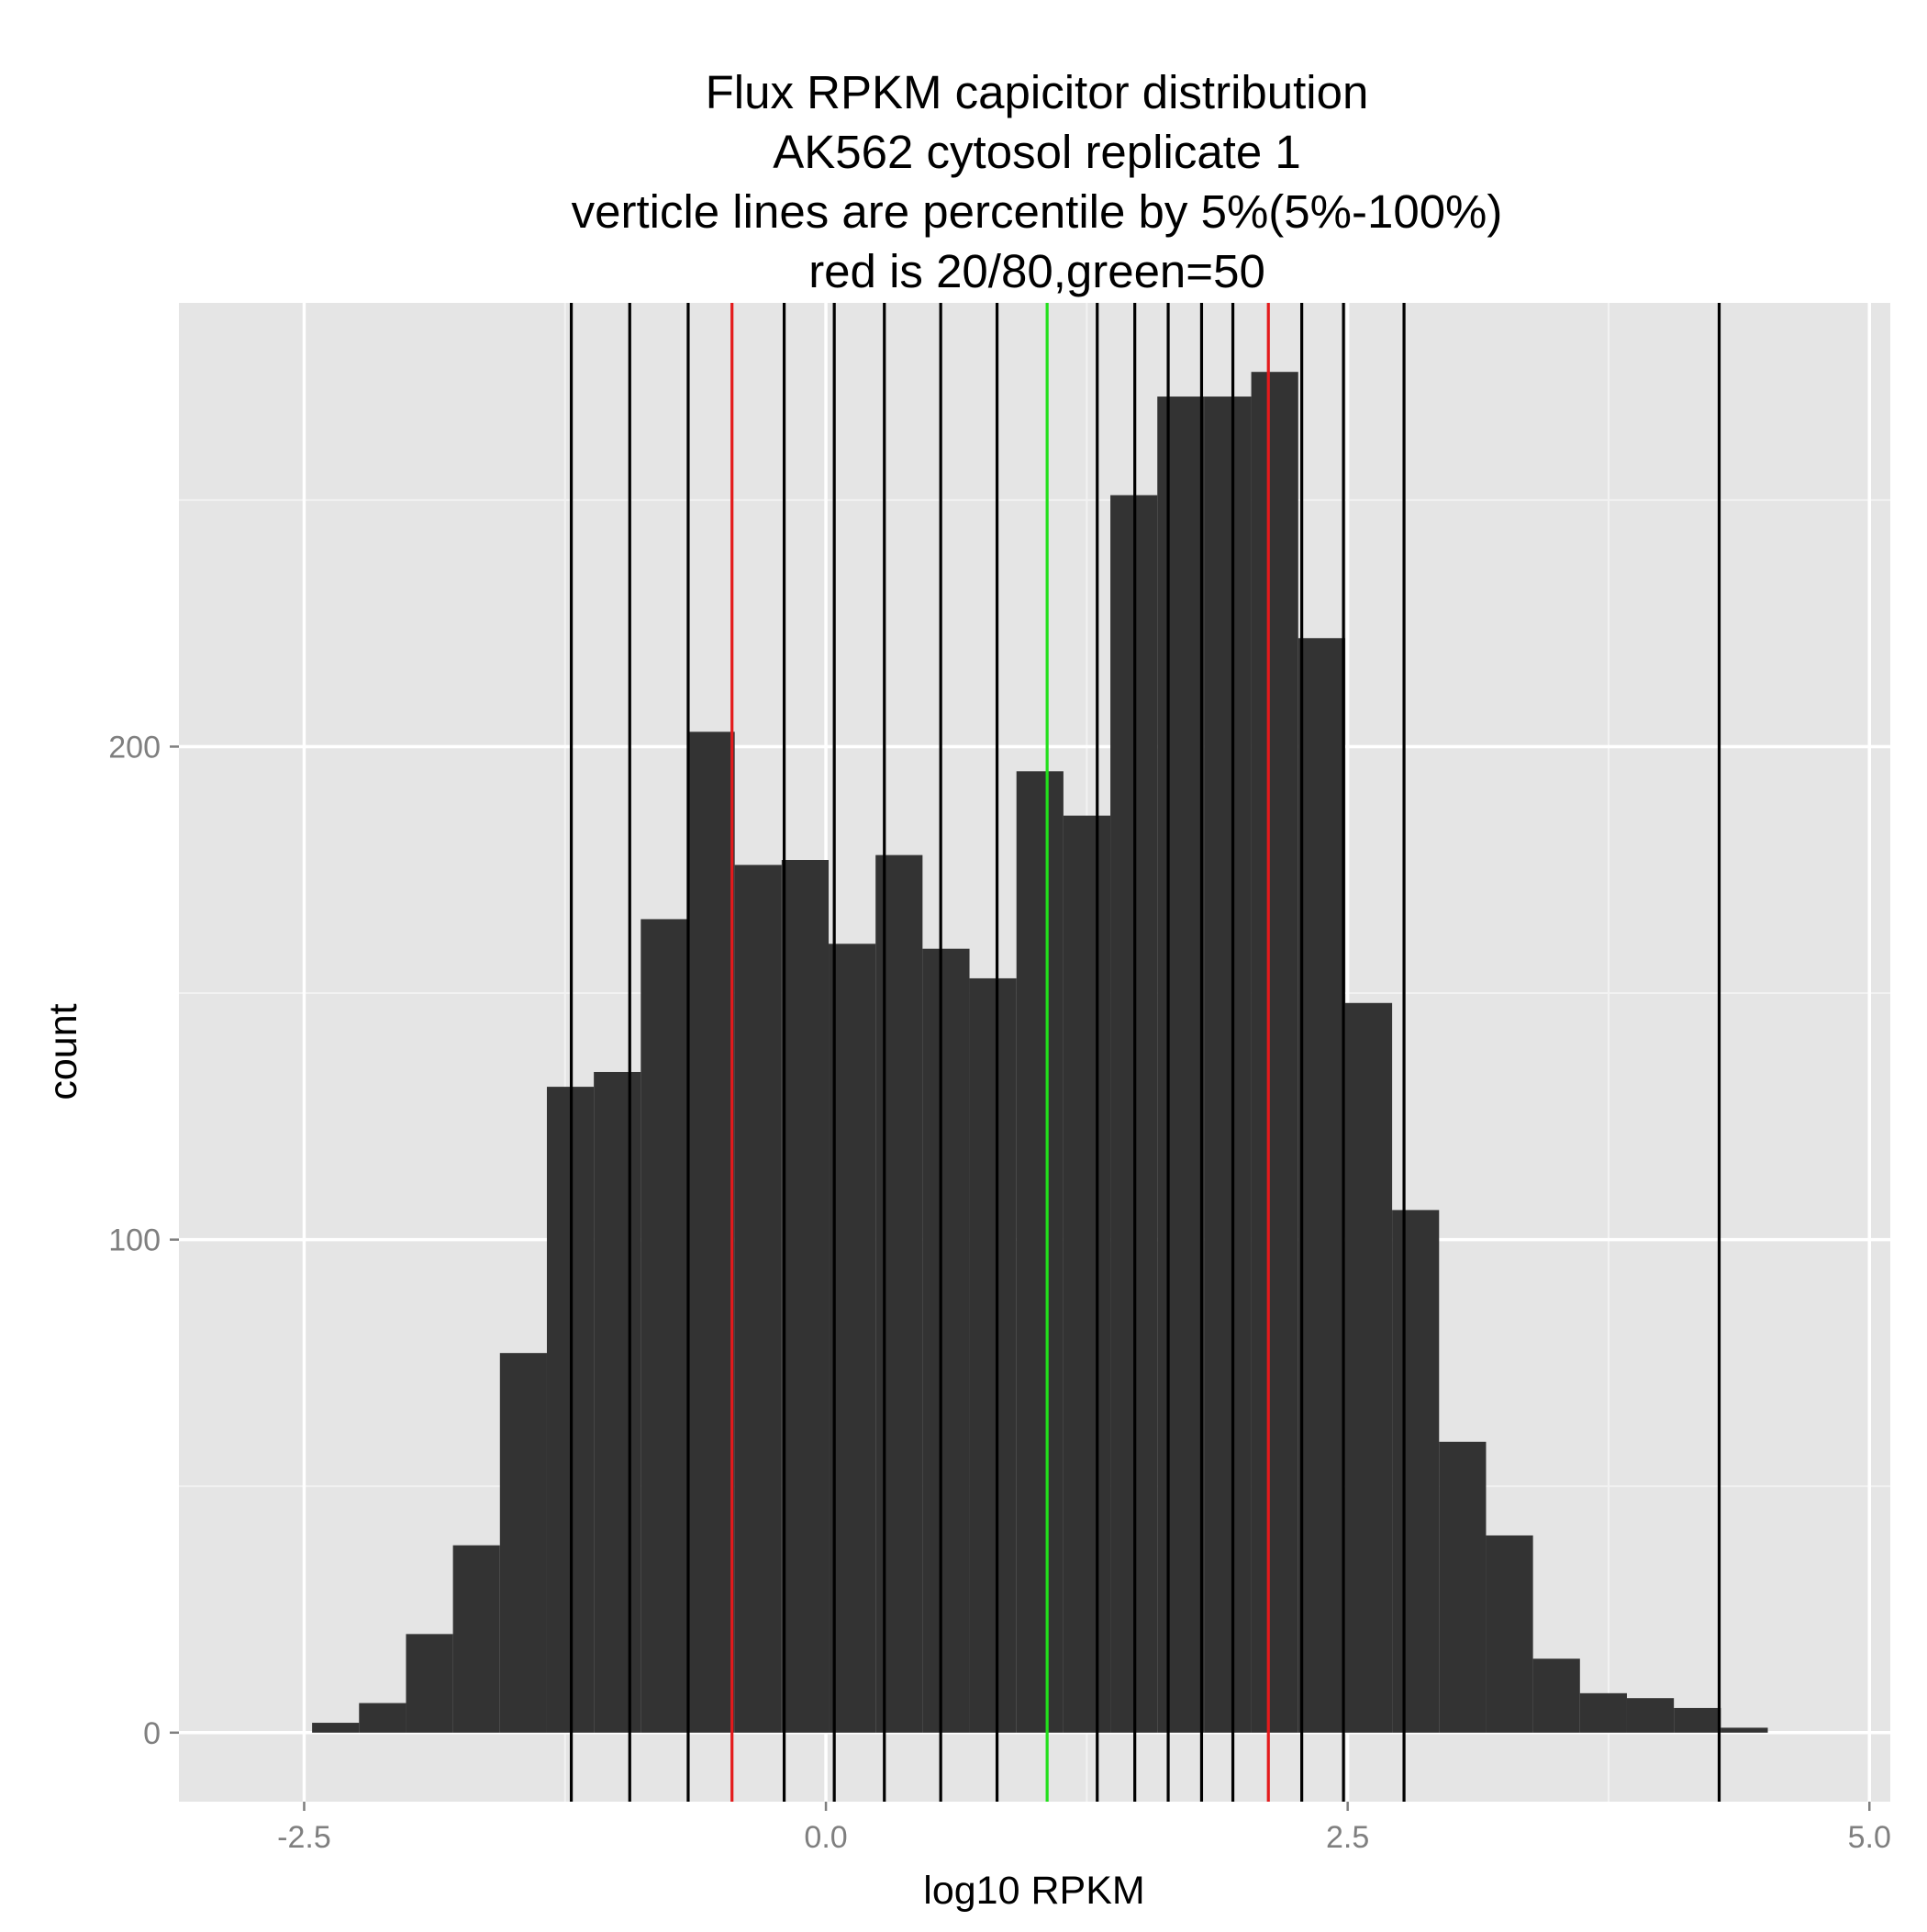  I want to click on y-axis-tick-labels: 0 100 200, so click(134, 1240).